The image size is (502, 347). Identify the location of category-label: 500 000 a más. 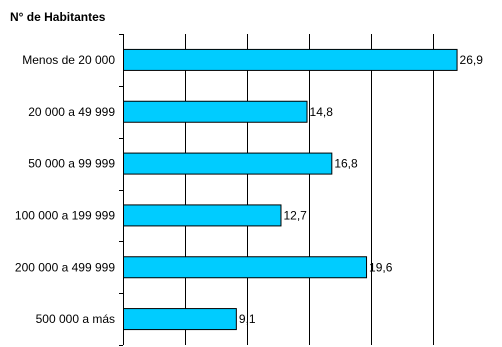
(75, 319).